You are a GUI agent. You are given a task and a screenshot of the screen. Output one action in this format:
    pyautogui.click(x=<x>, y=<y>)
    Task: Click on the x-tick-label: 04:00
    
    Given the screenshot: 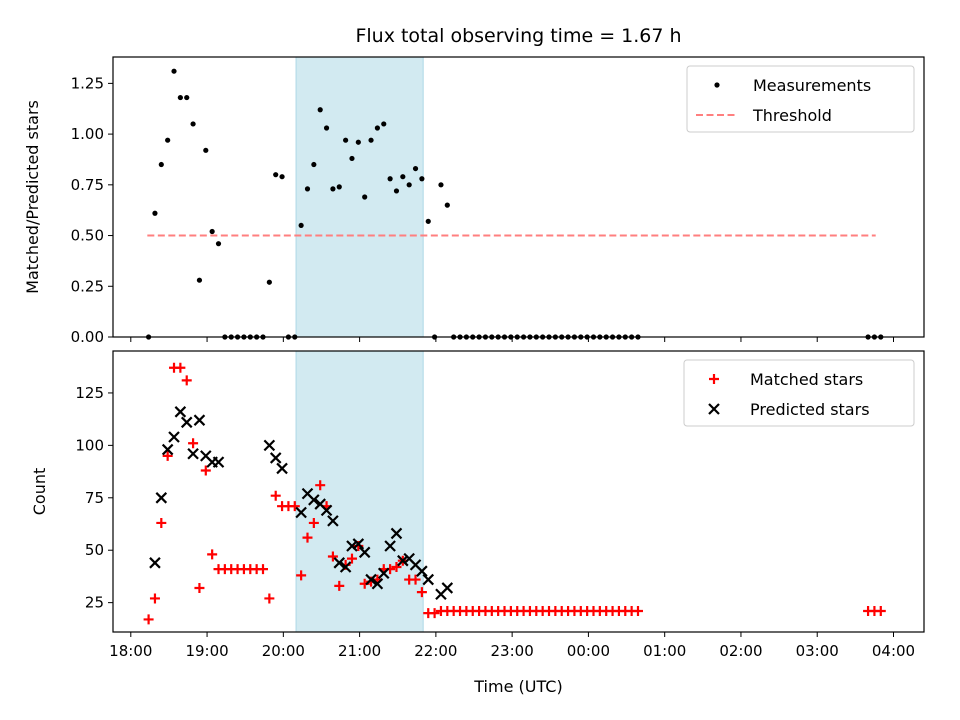 What is the action you would take?
    pyautogui.click(x=893, y=651)
    